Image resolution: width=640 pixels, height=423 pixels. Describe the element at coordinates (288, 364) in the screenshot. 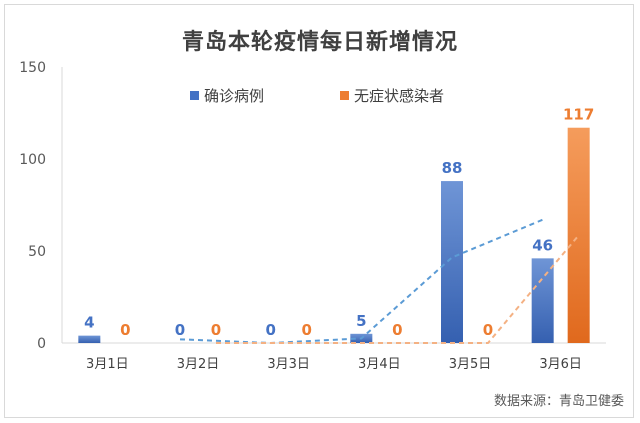

I see `x-tick-label: 3月3日` at that location.